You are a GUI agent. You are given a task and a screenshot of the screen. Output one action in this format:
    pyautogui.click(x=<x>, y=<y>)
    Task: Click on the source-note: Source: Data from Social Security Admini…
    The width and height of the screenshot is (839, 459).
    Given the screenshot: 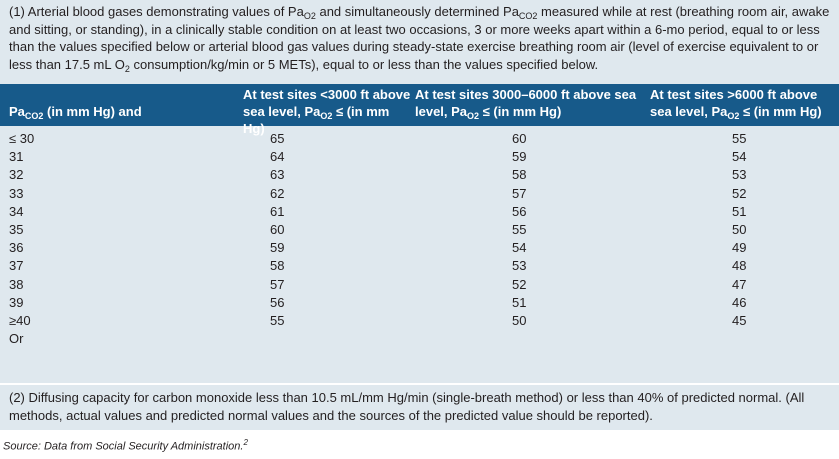 What is the action you would take?
    pyautogui.click(x=125, y=445)
    